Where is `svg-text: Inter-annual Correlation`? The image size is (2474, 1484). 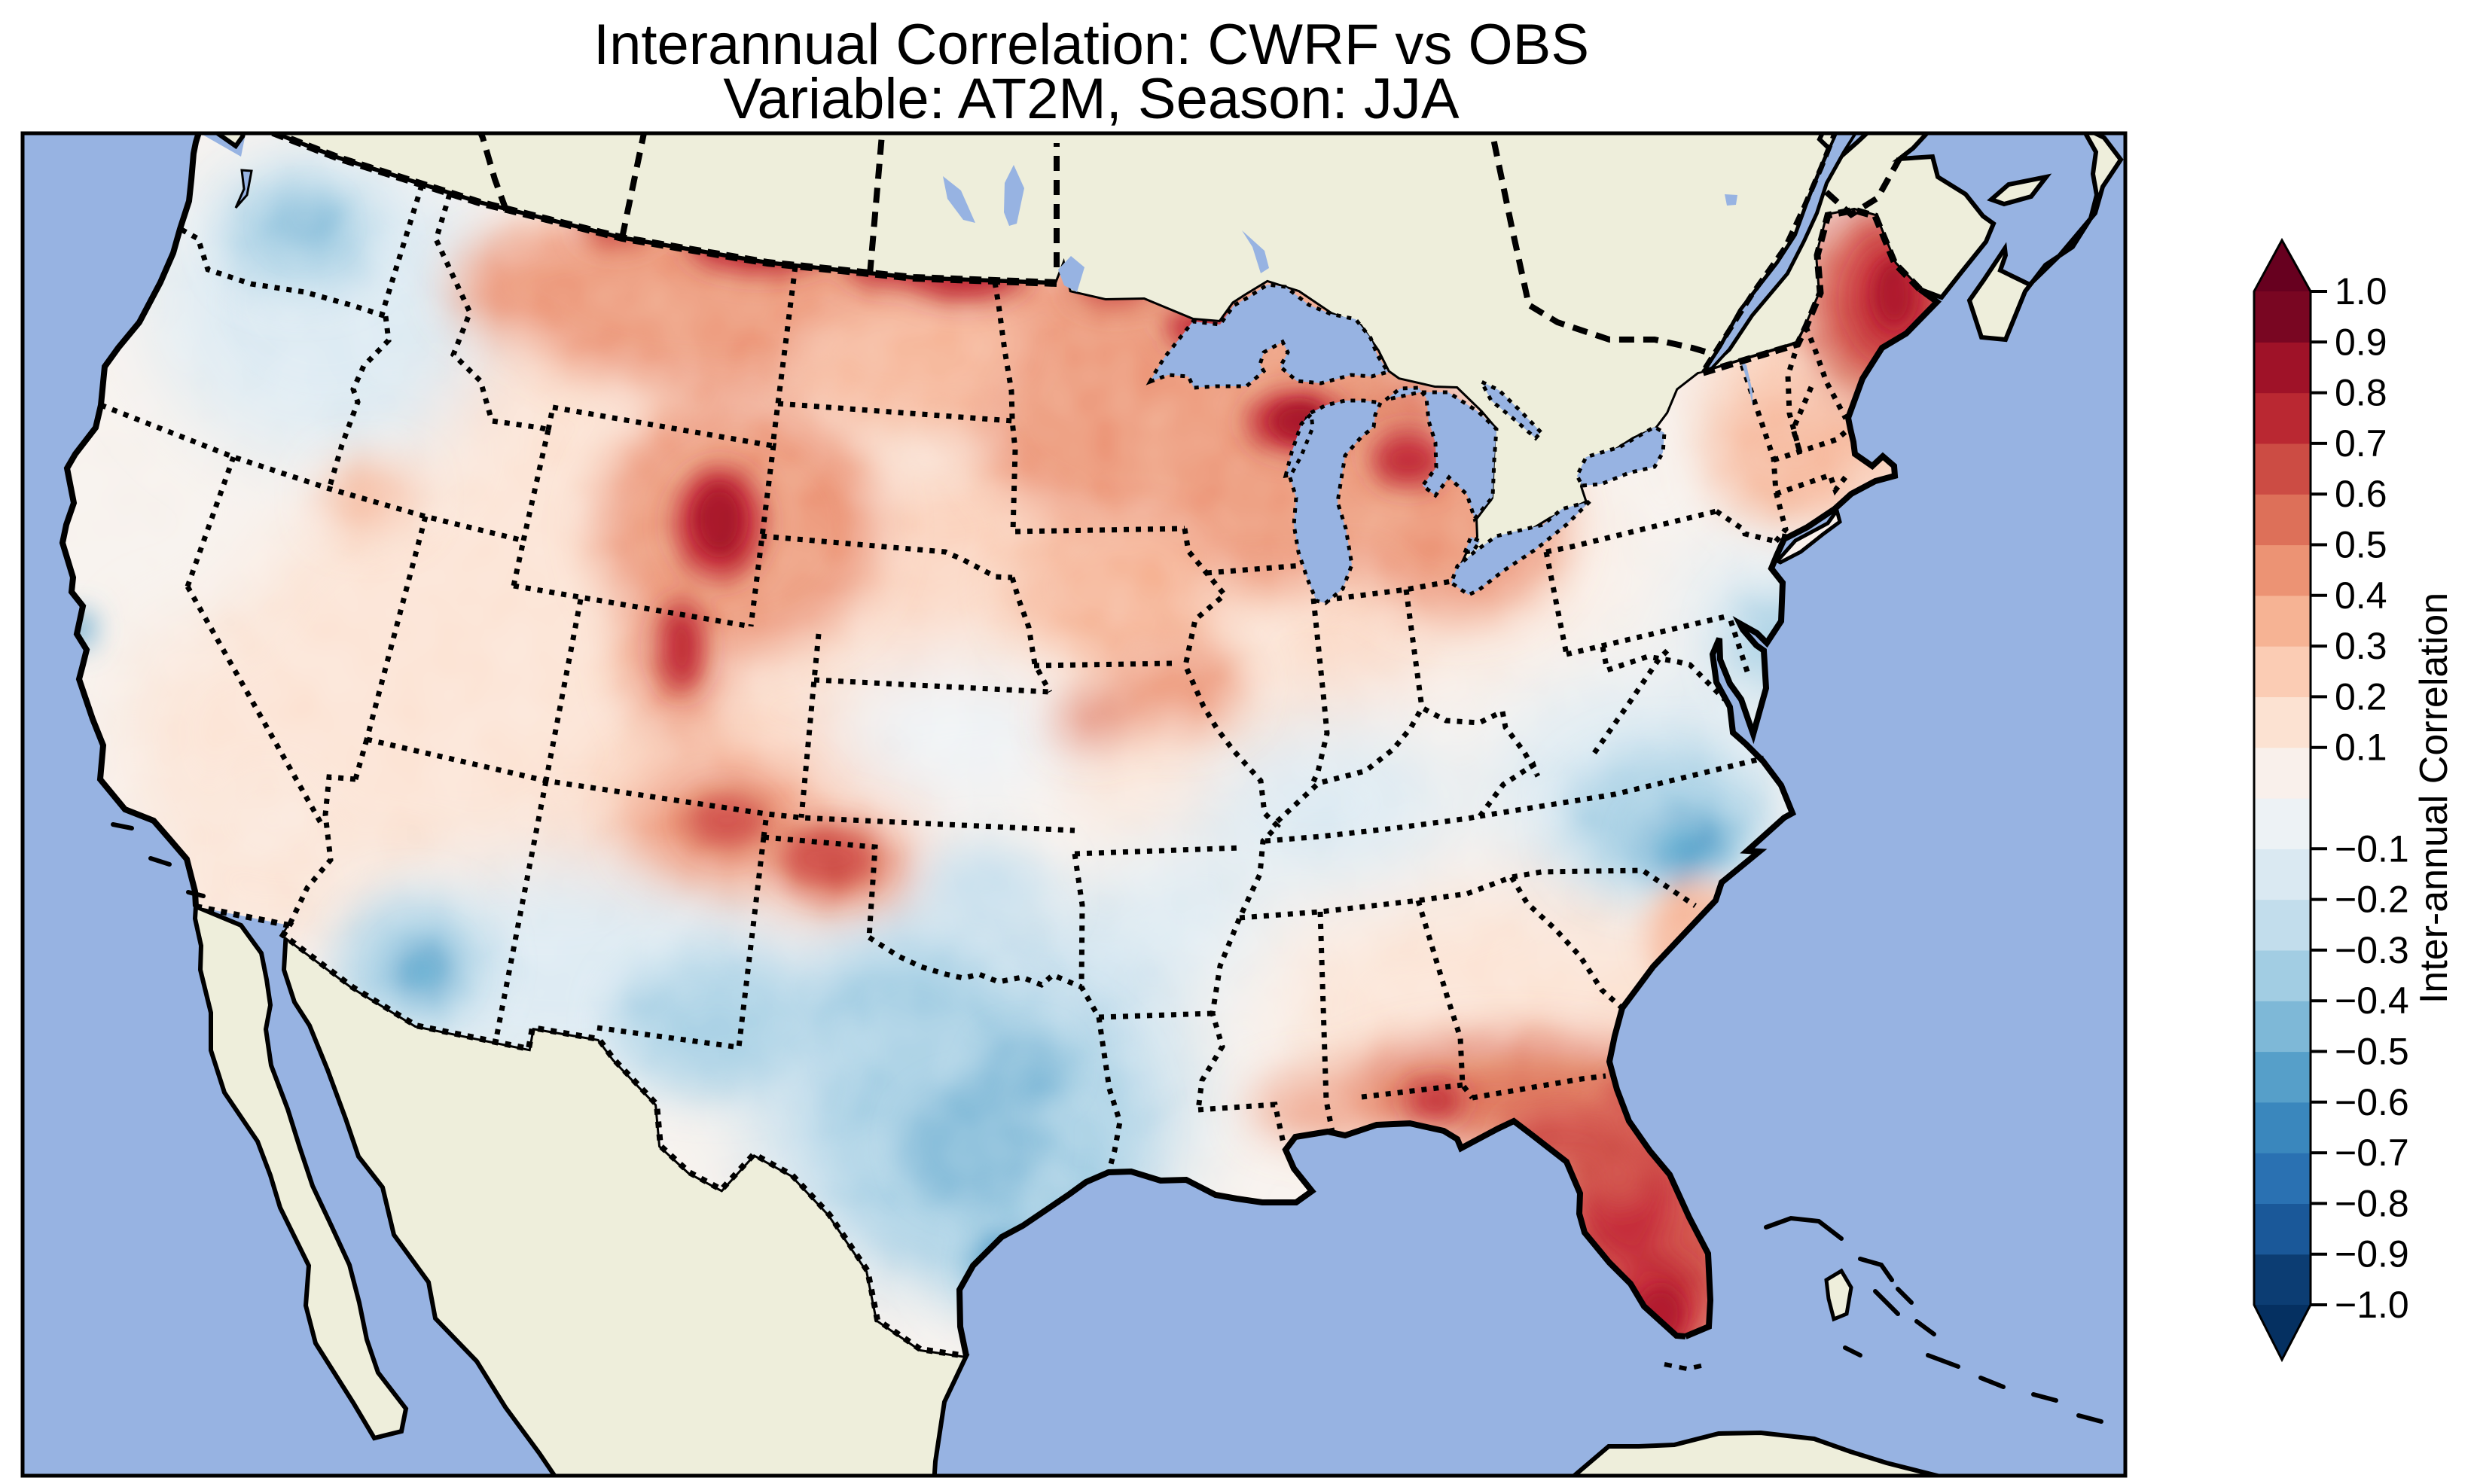 svg-text: Inter-annual Correlation is located at coordinates (2434, 798).